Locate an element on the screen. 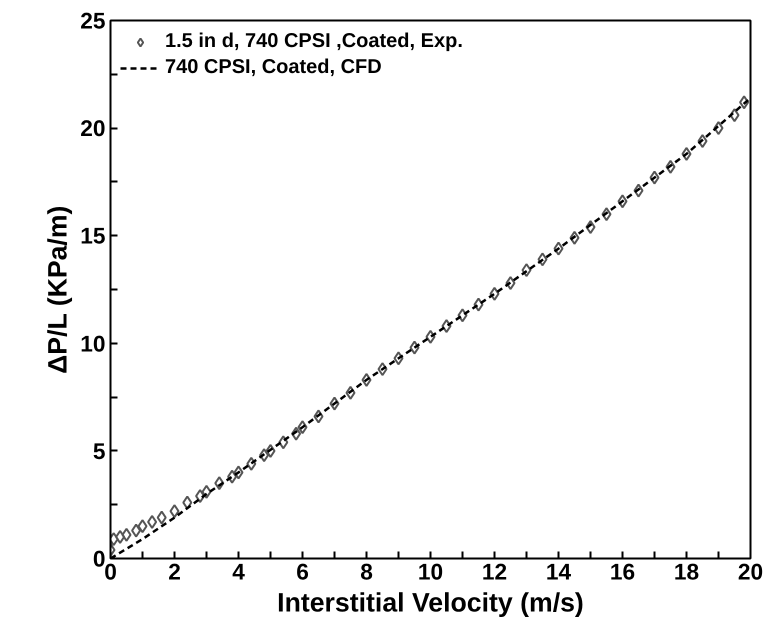 This screenshot has width=772, height=623. x-tick-label: 4 is located at coordinates (239, 571).